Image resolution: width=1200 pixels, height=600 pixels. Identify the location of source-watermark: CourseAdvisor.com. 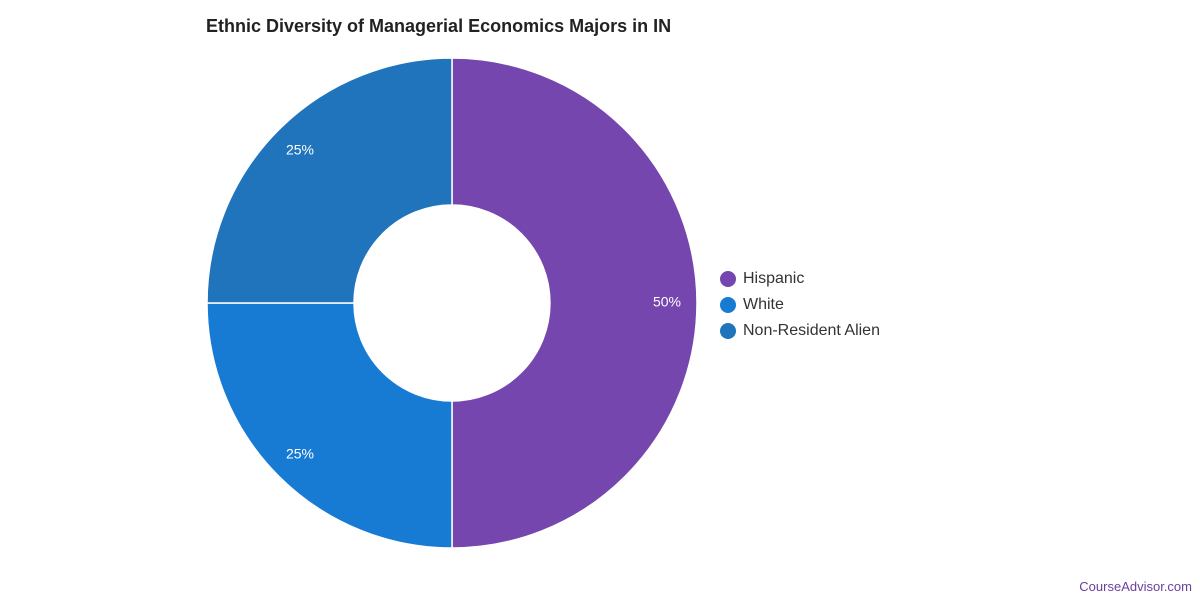
(1135, 586).